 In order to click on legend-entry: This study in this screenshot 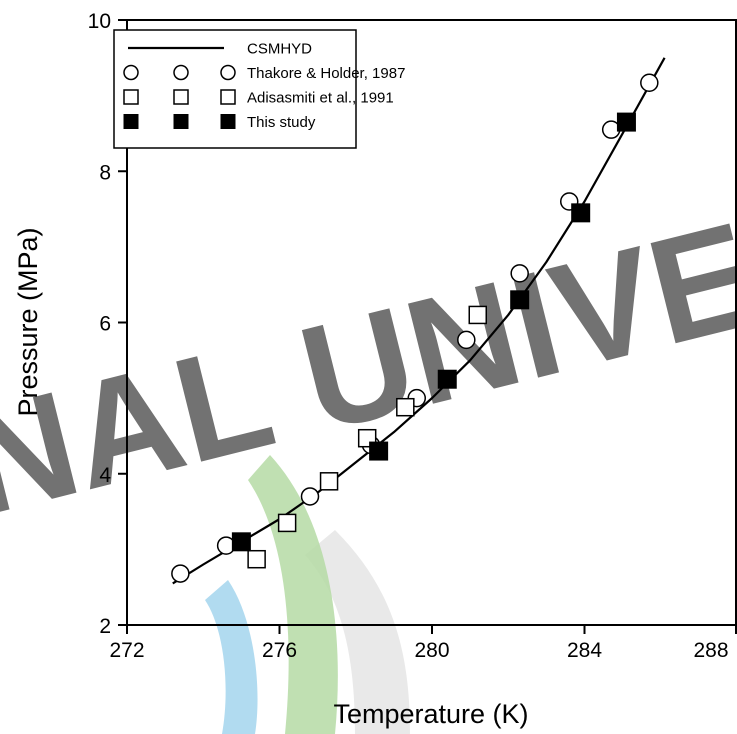, I will do `click(219, 122)`.